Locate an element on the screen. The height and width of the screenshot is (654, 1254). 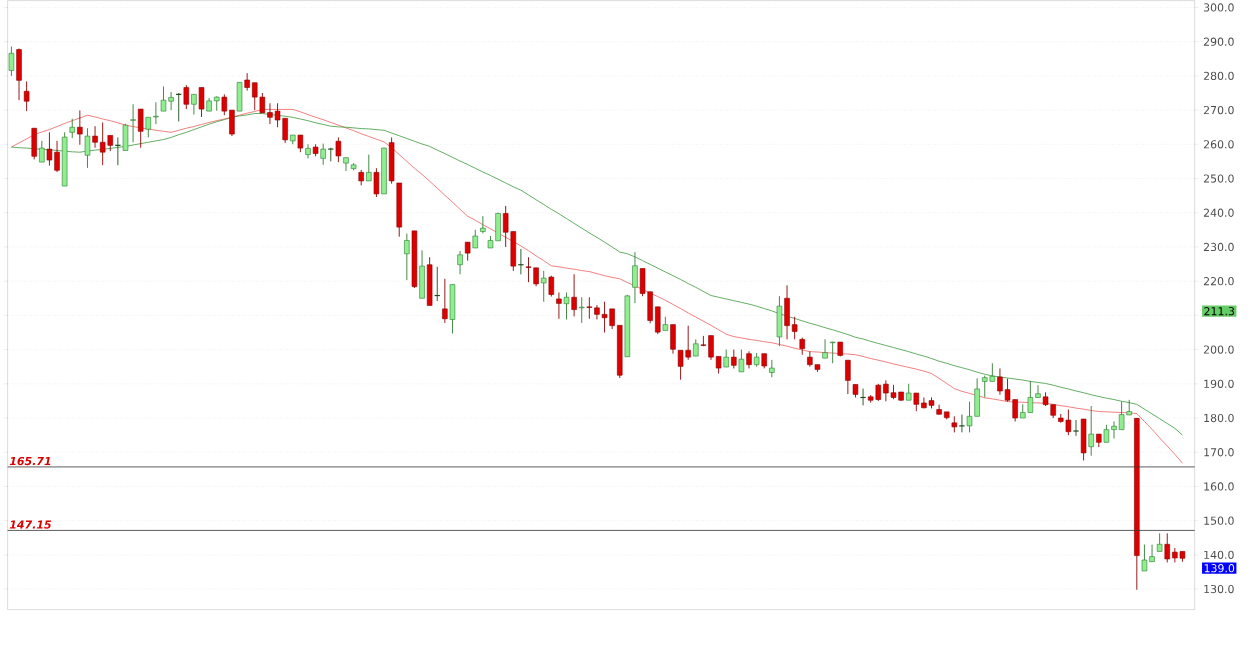
y-tick-label: 300.0 is located at coordinates (1218, 7).